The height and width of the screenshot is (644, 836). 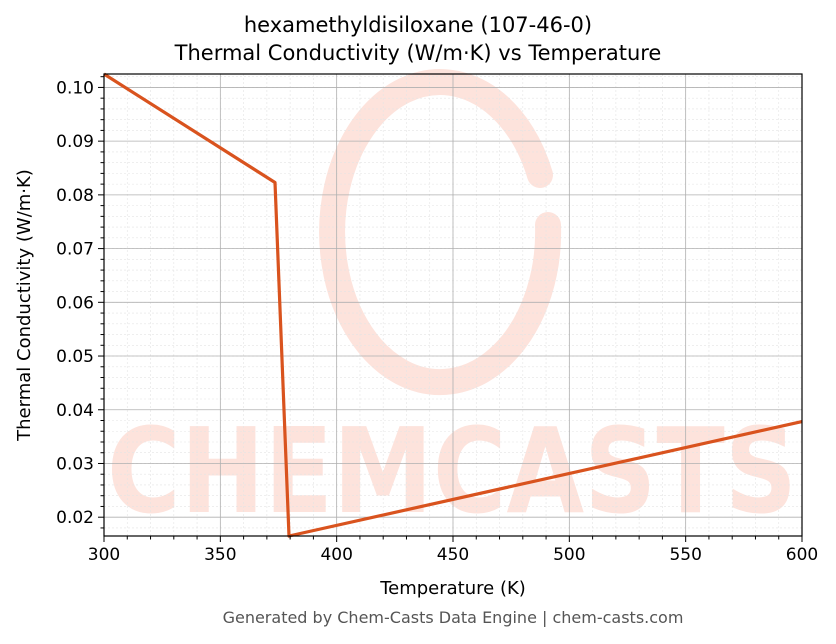 What do you see at coordinates (75, 196) in the screenshot?
I see `y-tick-label: 0.08` at bounding box center [75, 196].